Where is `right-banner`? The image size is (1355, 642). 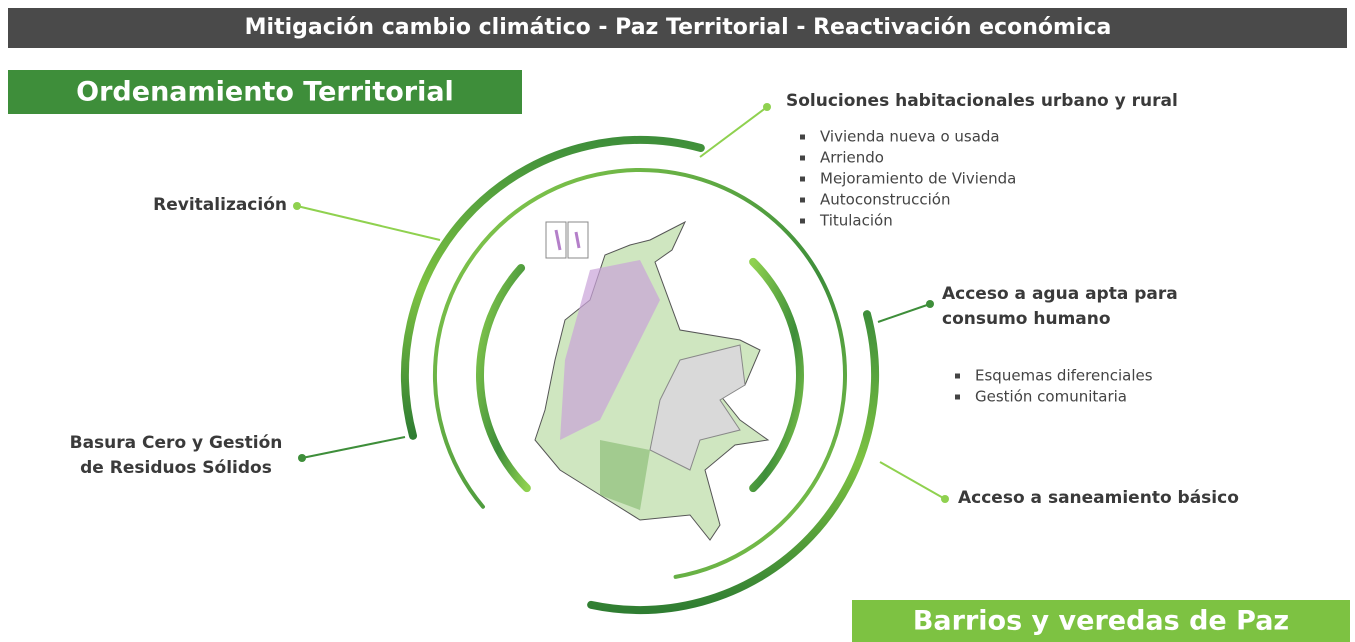
right-banner is located at coordinates (1101, 621).